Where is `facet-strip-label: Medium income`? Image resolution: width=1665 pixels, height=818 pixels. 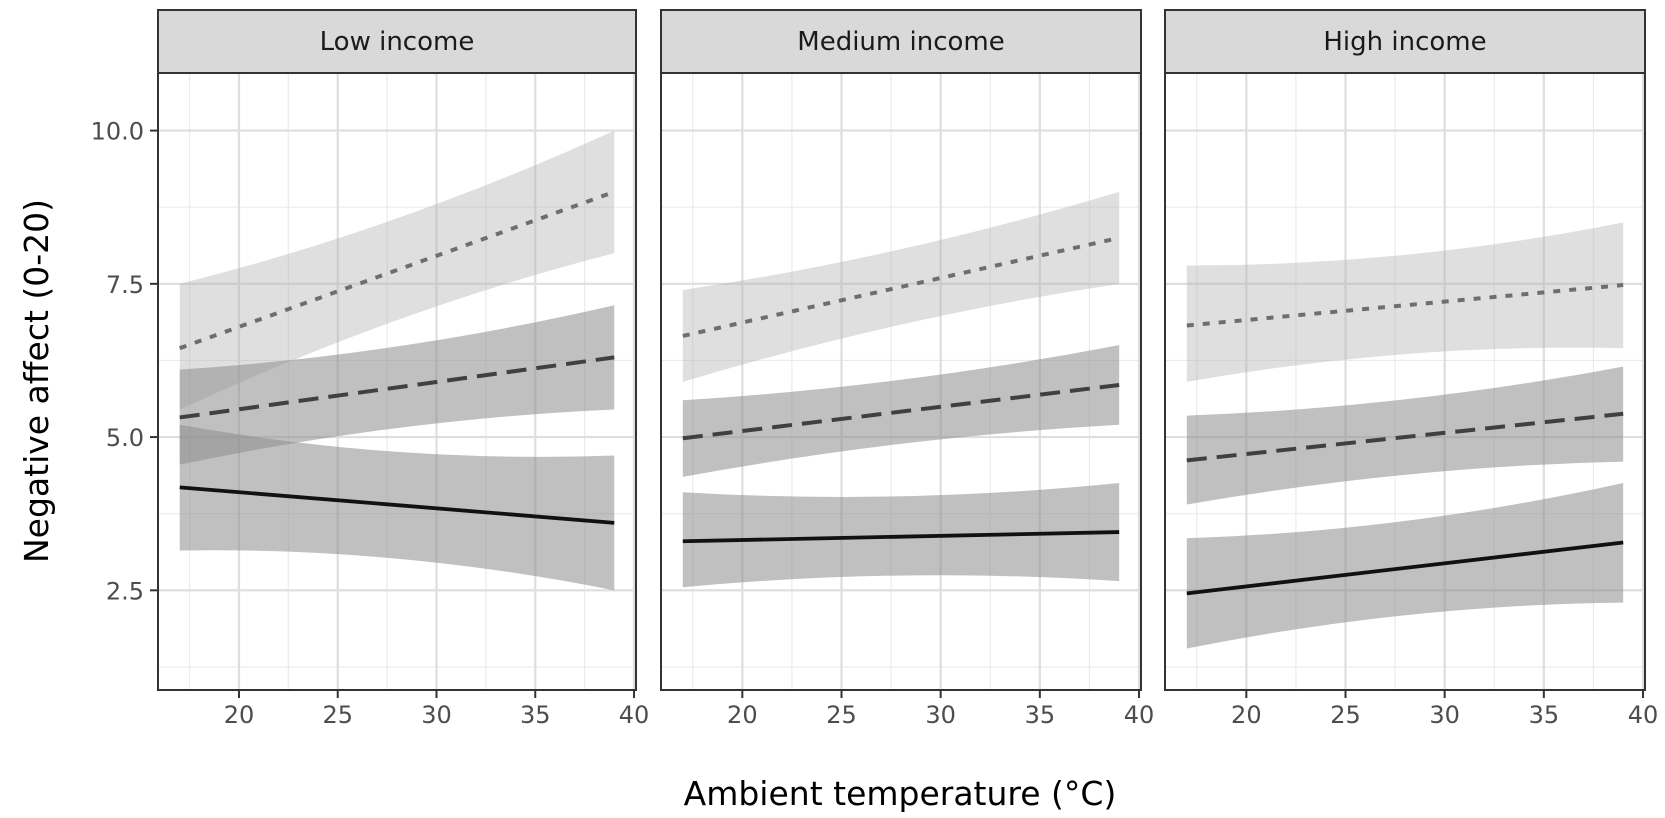
facet-strip-label: Medium income is located at coordinates (900, 42).